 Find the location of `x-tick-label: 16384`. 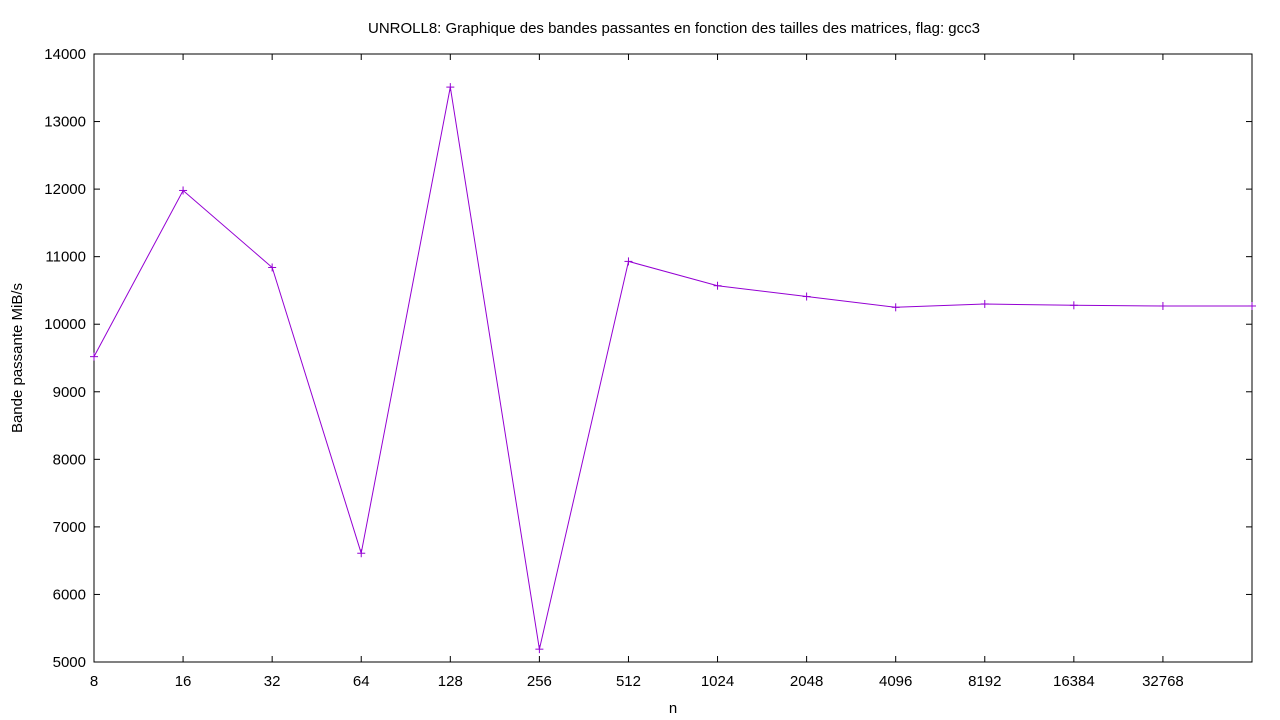

x-tick-label: 16384 is located at coordinates (1074, 681).